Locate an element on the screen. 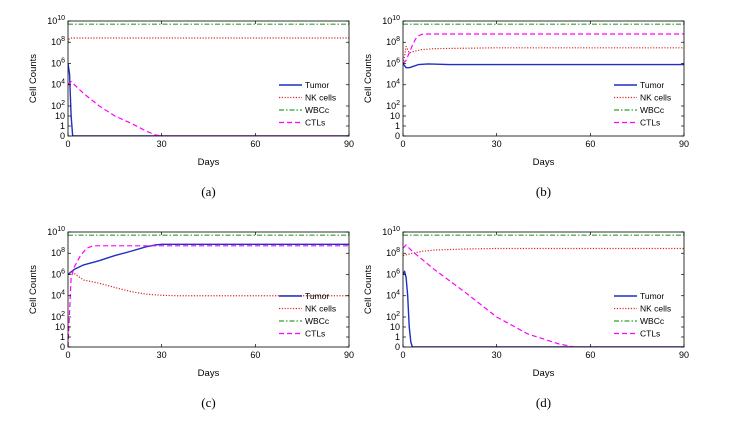 The image size is (740, 424). panel-caption: (a) is located at coordinates (208, 191).